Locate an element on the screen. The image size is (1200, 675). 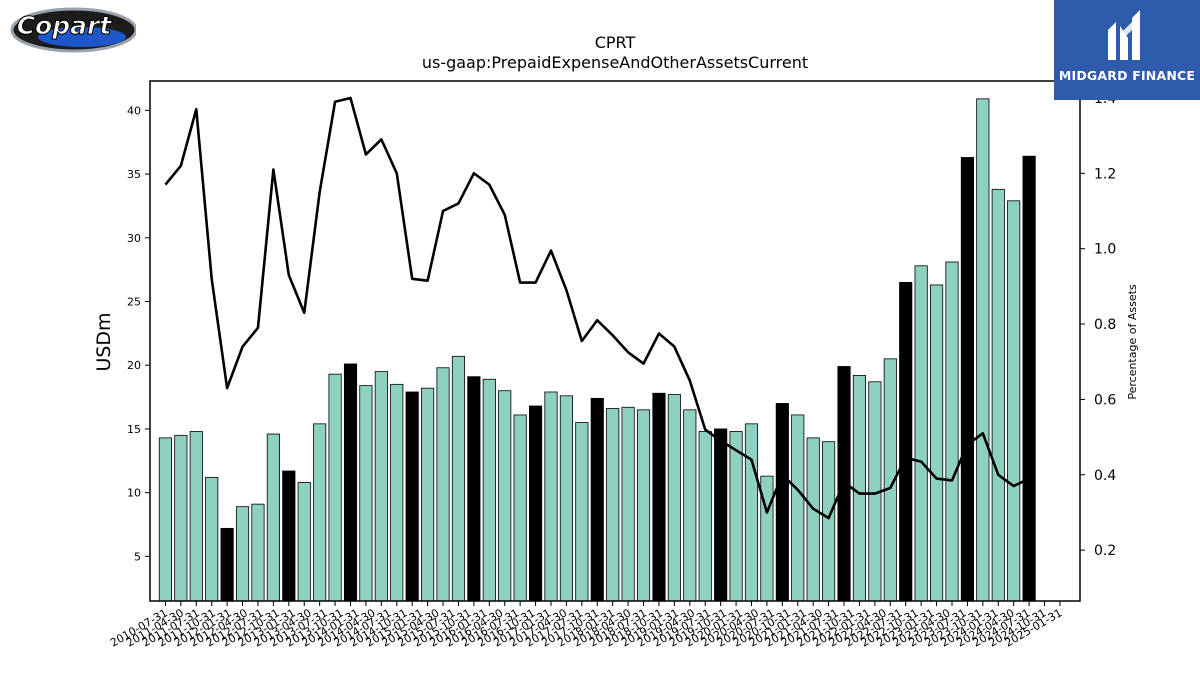
y2-tick-label: 0.6 is located at coordinates (1105, 400).